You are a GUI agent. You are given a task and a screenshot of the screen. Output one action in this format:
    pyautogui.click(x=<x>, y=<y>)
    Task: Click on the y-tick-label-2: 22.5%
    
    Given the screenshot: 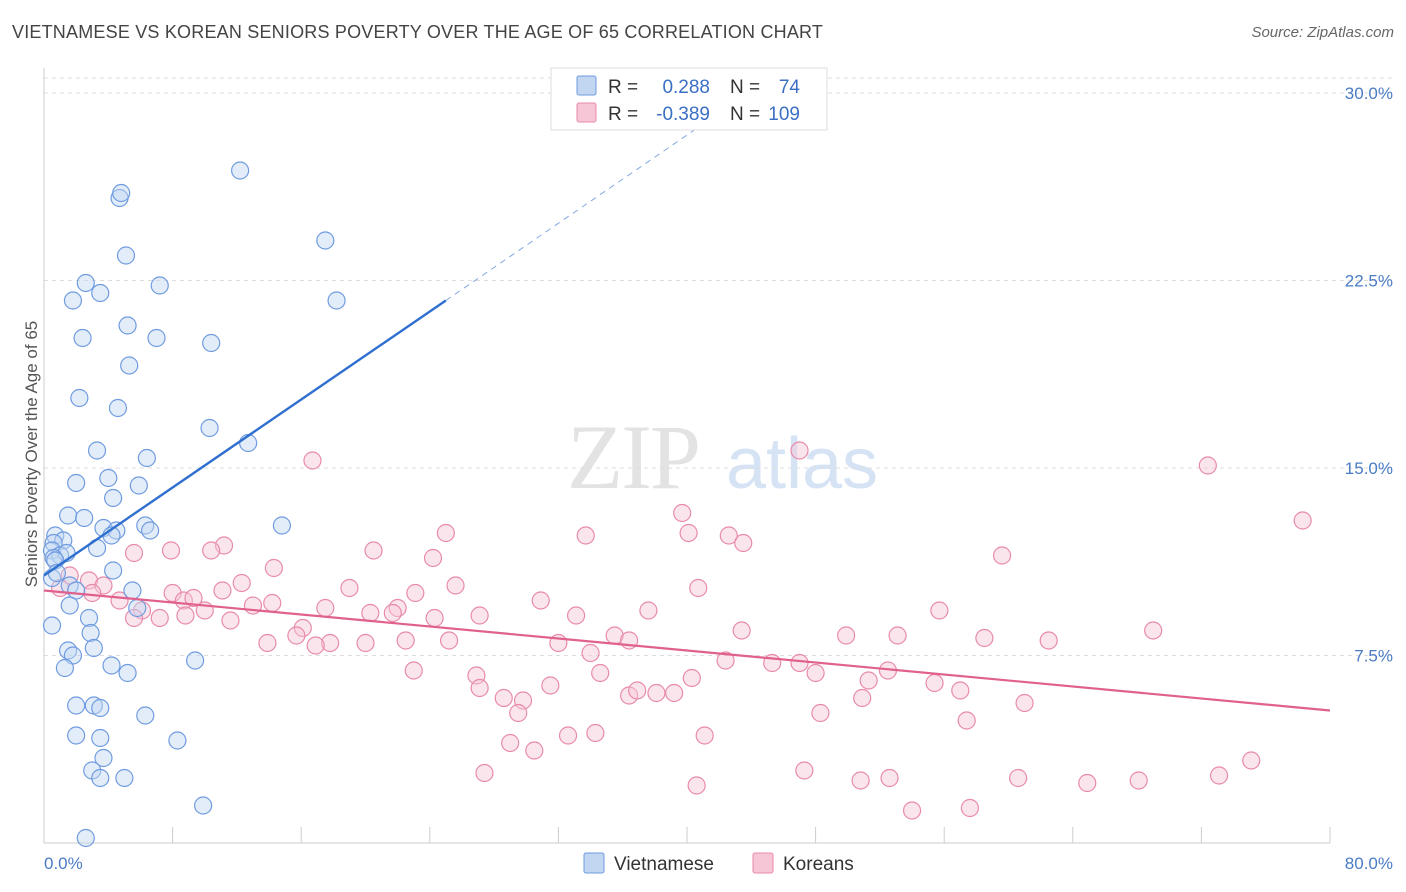 What is the action you would take?
    pyautogui.click(x=1369, y=281)
    